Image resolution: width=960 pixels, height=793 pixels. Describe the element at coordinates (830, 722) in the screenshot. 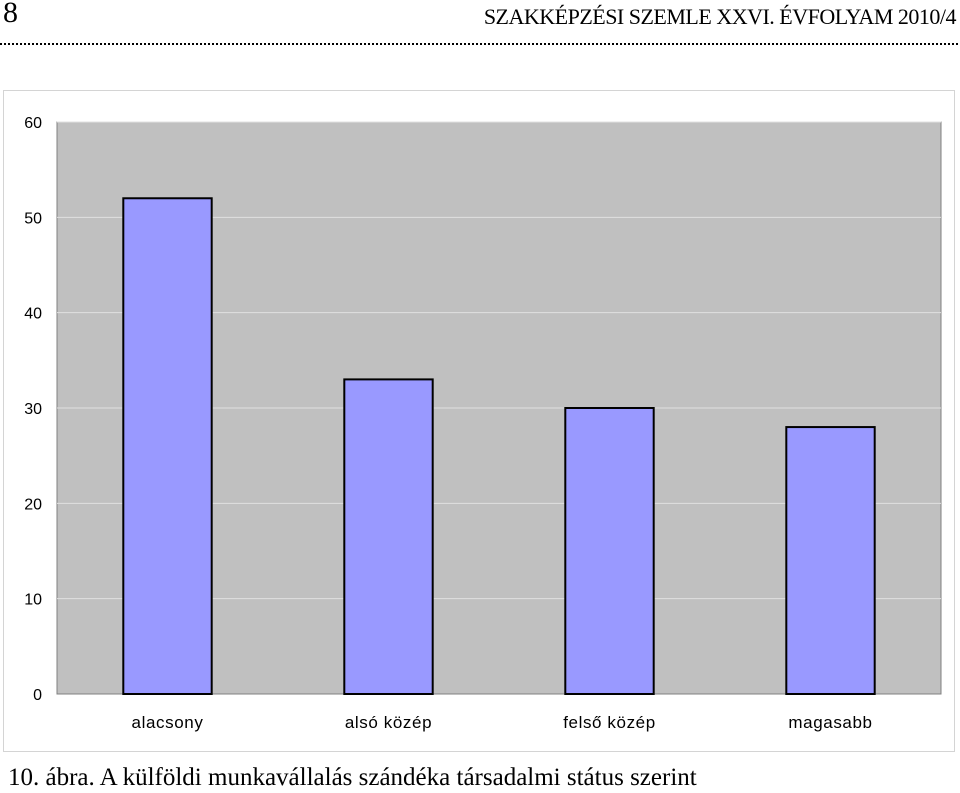

I see `x-tick-label: magasabb` at that location.